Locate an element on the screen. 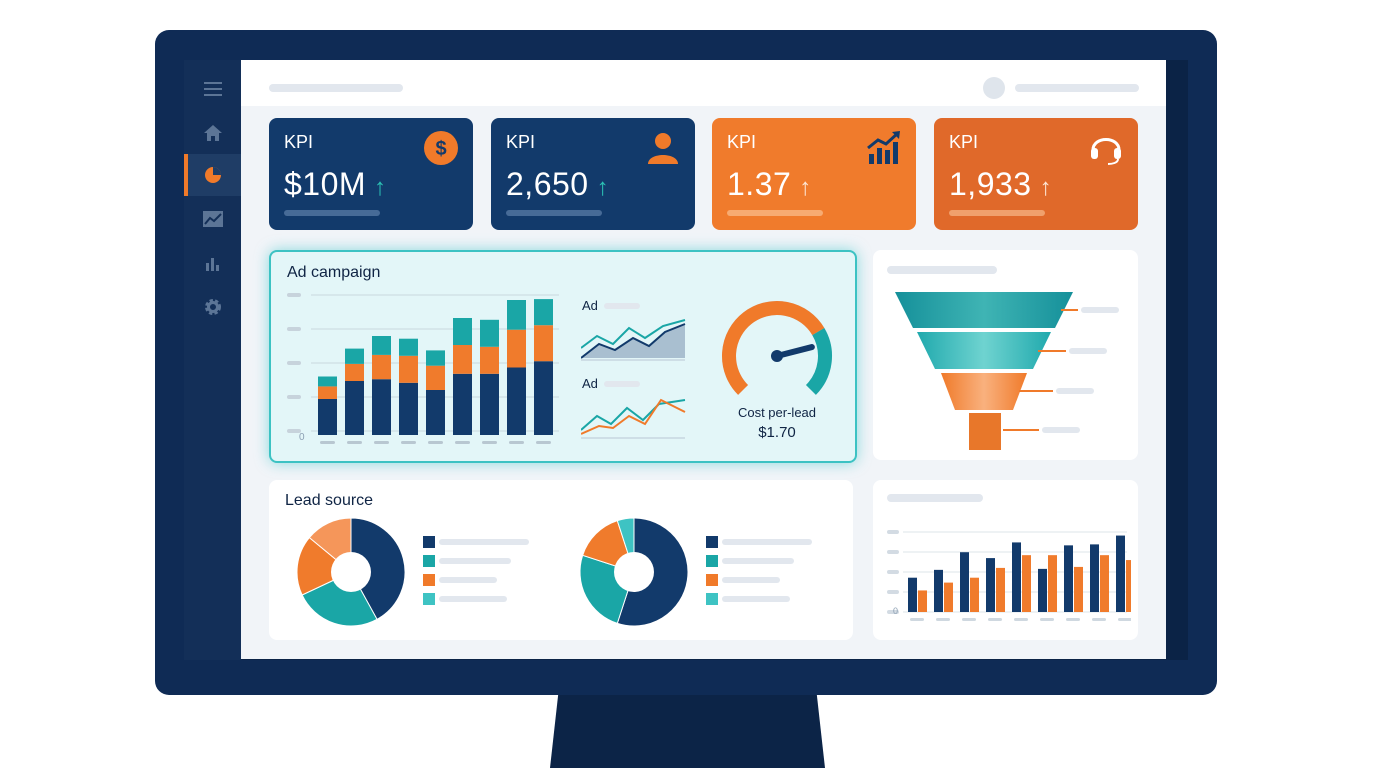 The height and width of the screenshot is (768, 1376). headset-icon is located at coordinates (1106, 151).